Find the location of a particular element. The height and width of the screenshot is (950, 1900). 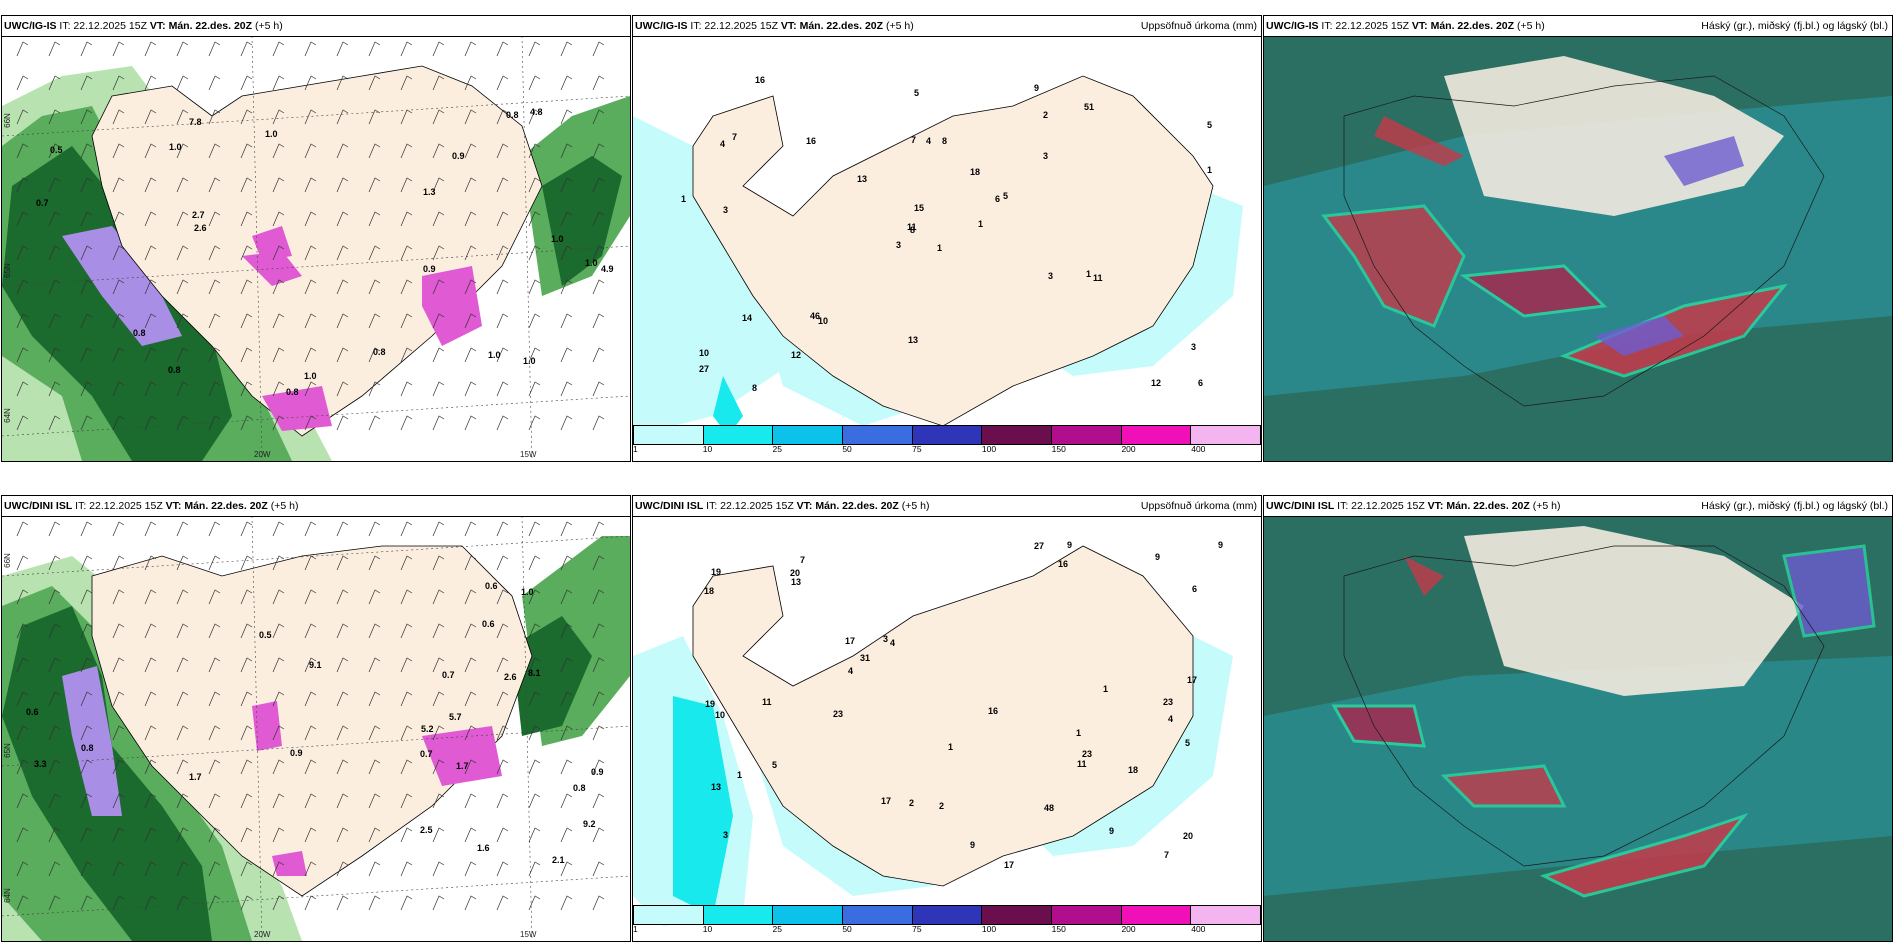

lon-label-15w: 15W is located at coordinates (528, 454).